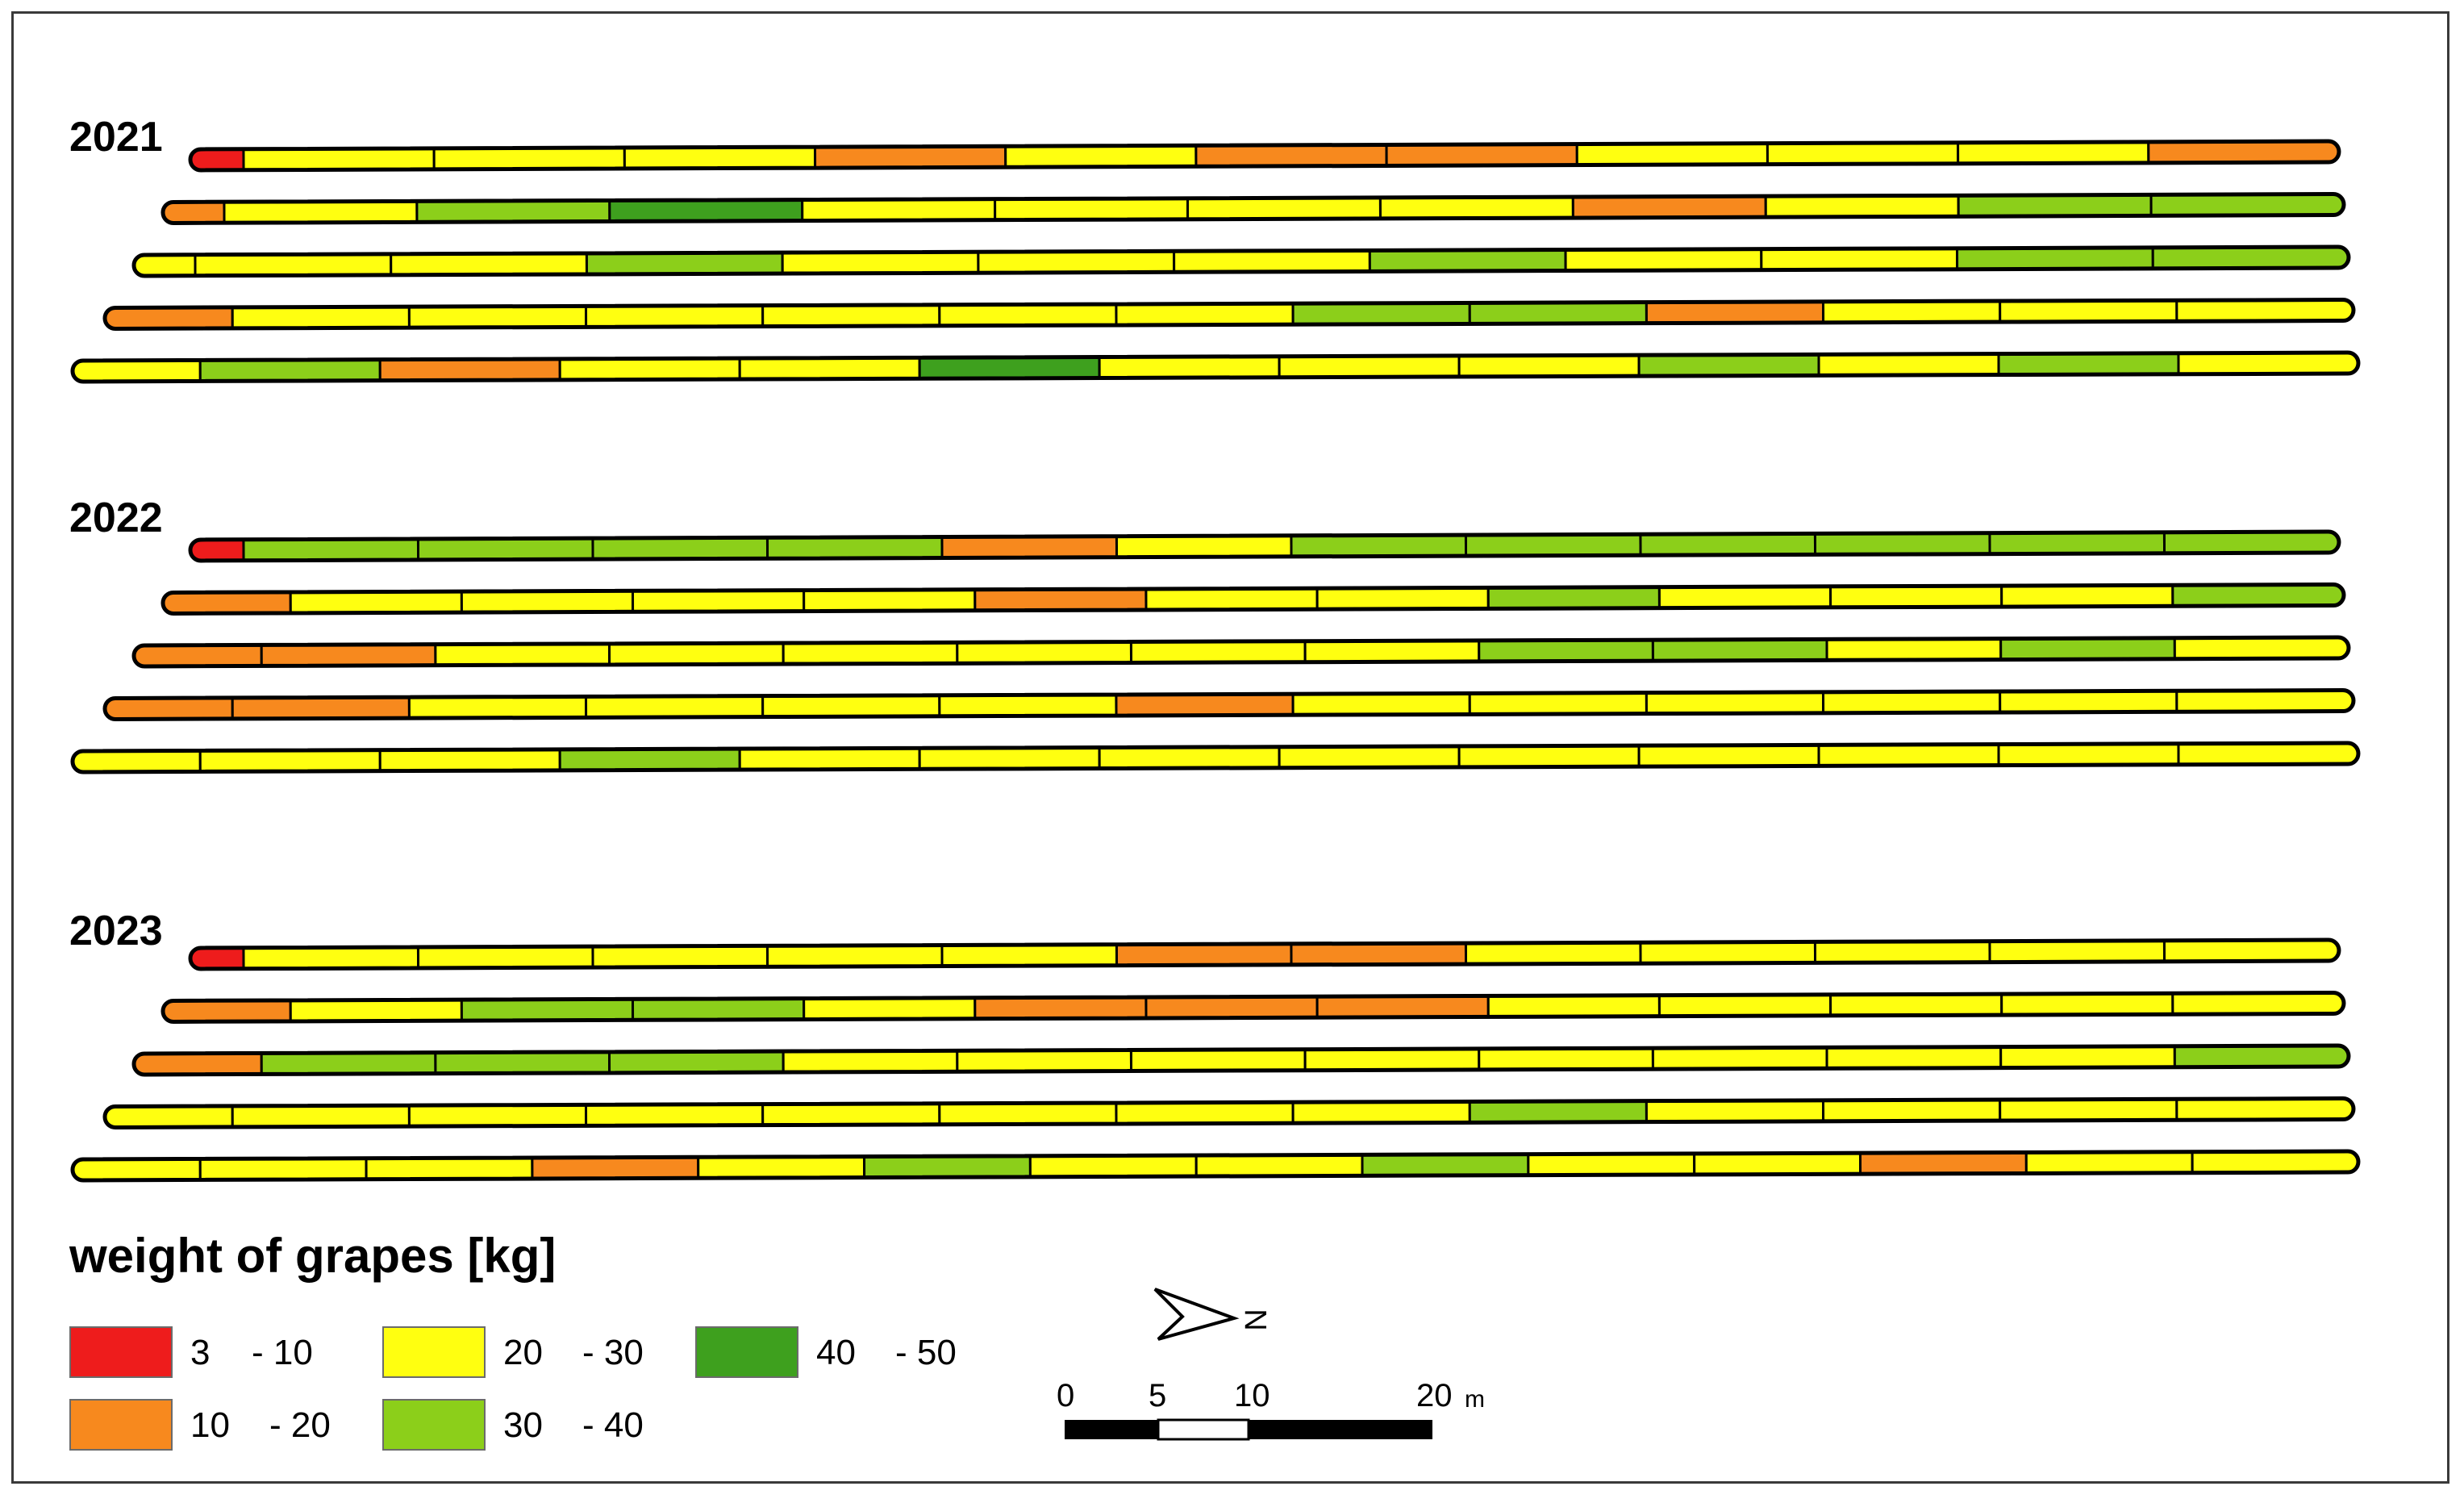  What do you see at coordinates (116, 137) in the screenshot?
I see `year-label-2021: 2021` at bounding box center [116, 137].